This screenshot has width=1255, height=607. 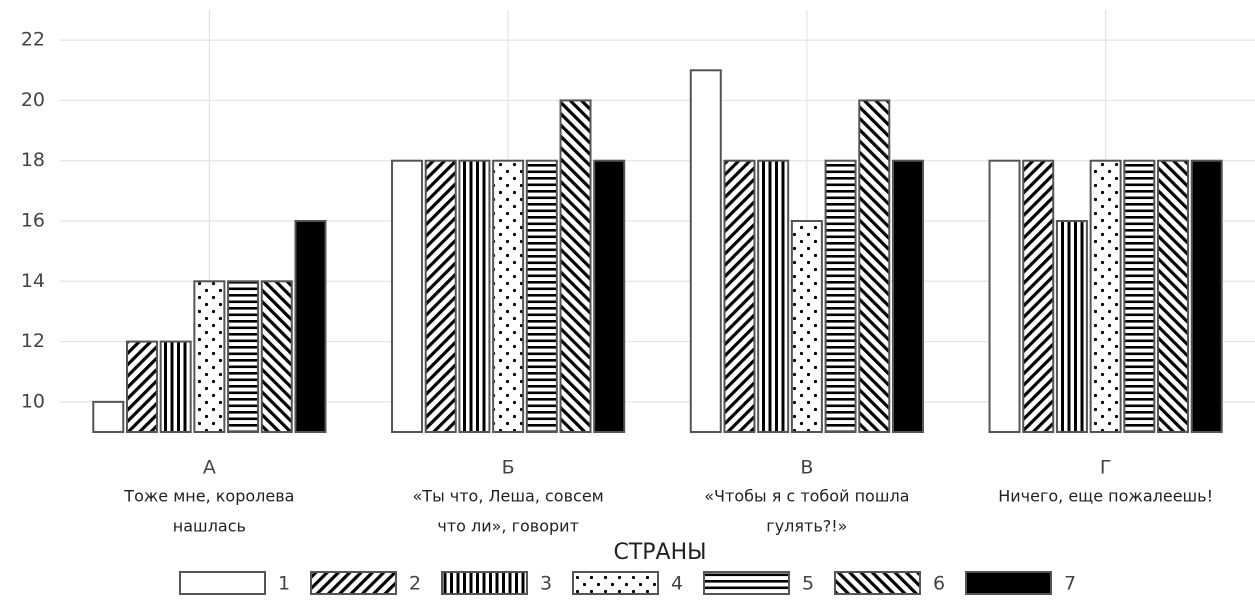 What do you see at coordinates (33, 341) in the screenshot?
I see `y-tick-label: 12` at bounding box center [33, 341].